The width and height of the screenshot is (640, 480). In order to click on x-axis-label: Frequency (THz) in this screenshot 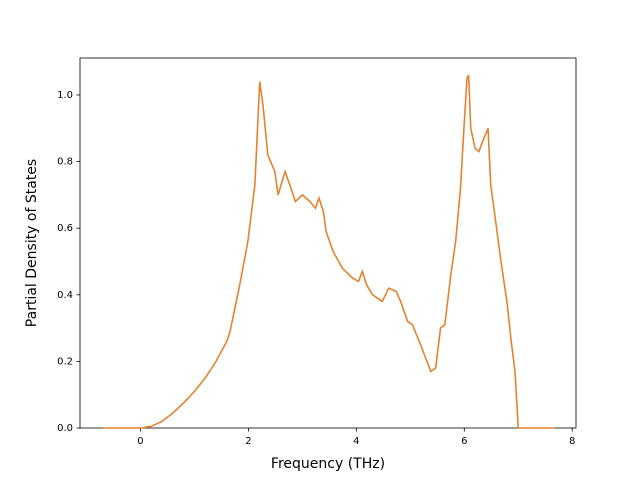, I will do `click(328, 464)`.